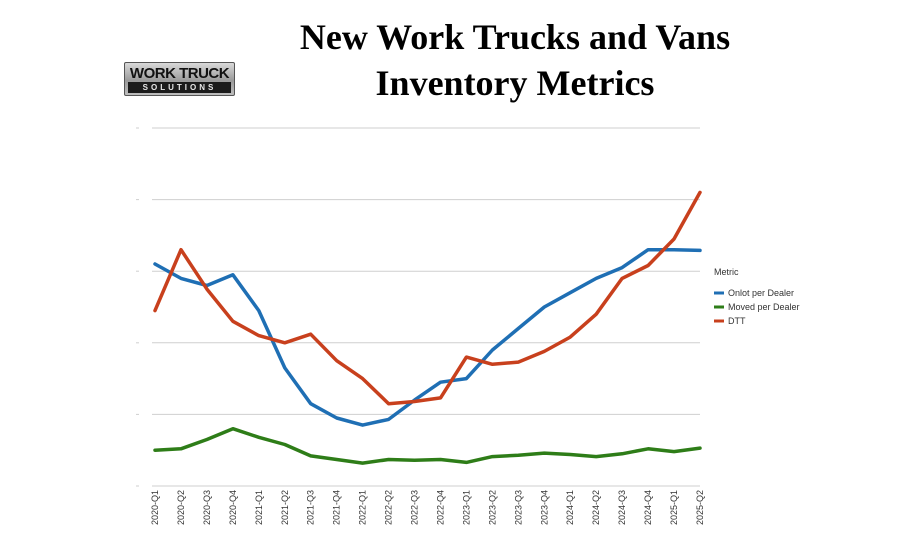 The height and width of the screenshot is (552, 920). What do you see at coordinates (737, 321) in the screenshot?
I see `legend-label: DTT` at bounding box center [737, 321].